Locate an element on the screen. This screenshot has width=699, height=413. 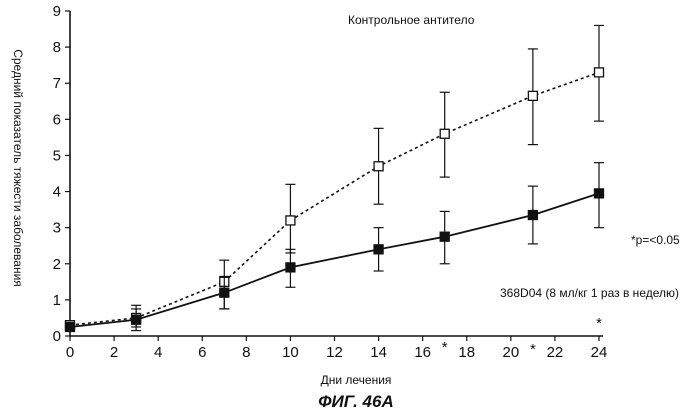
series-label-treated: 368D04 (8 мл/кг 1 раз в неделю) is located at coordinates (589, 293).